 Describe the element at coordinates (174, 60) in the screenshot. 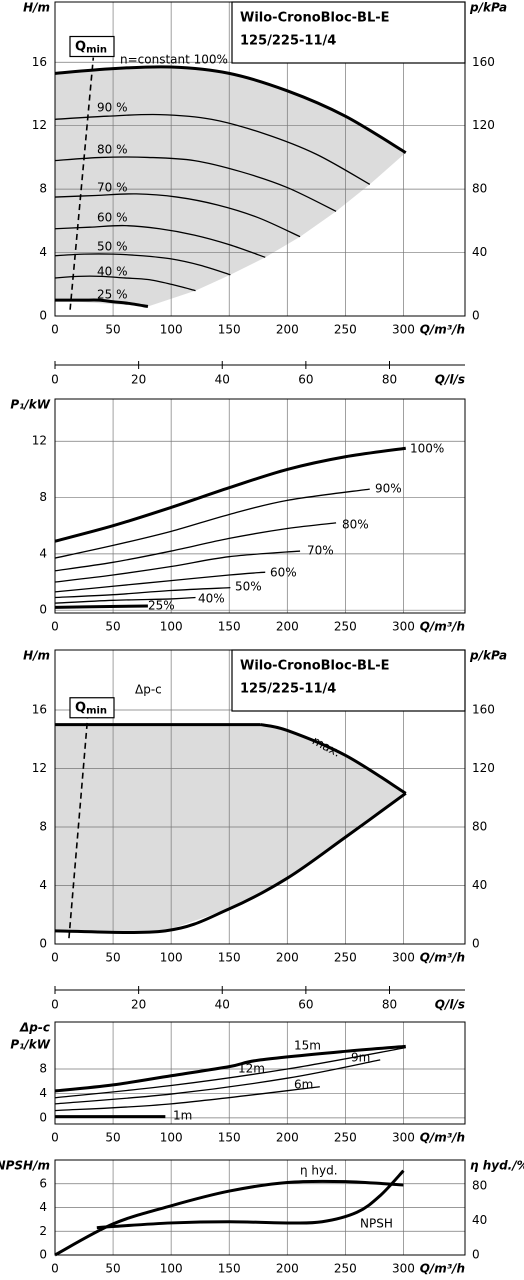

I see `curve-label: n=constant 100%` at that location.